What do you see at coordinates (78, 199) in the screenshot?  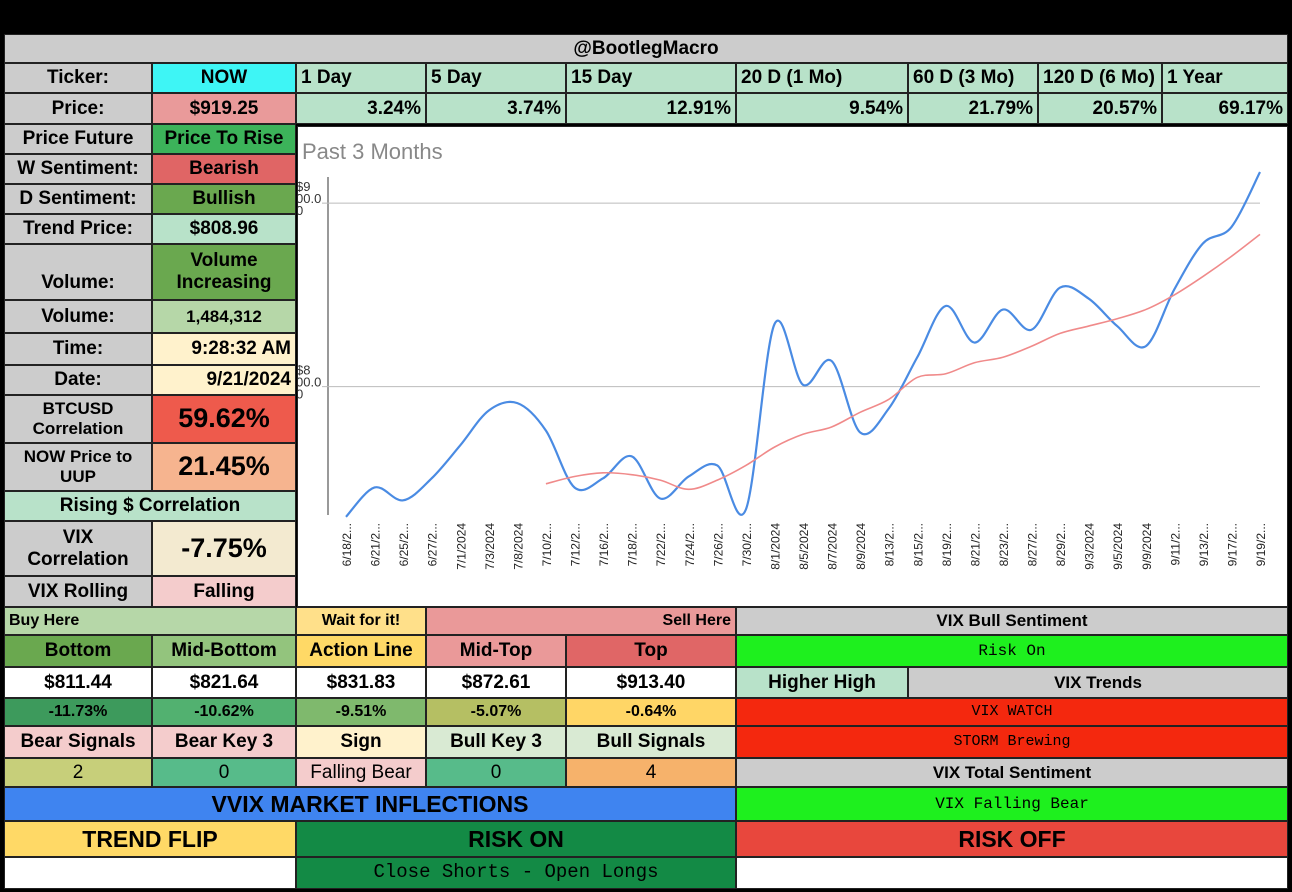 I see `d-sentiment-label: D Sentiment:` at bounding box center [78, 199].